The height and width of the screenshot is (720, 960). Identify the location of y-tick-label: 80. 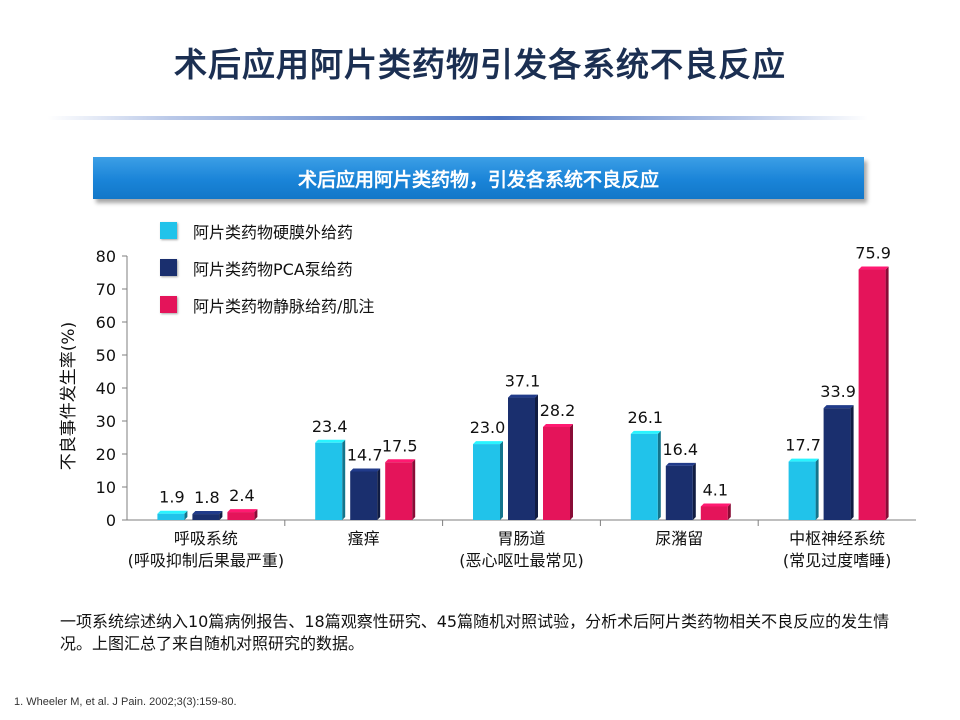
(106, 256).